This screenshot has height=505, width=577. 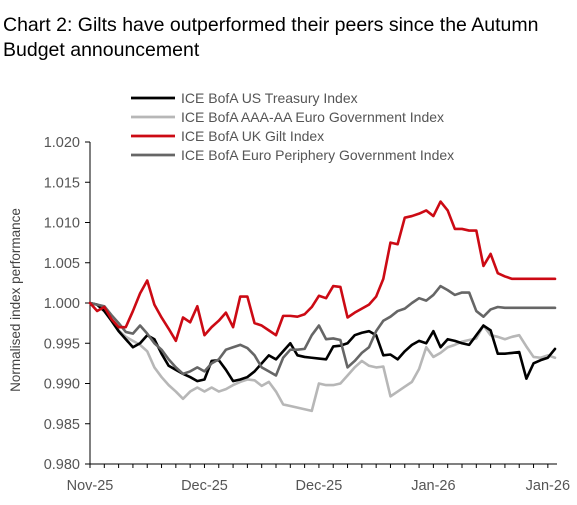 What do you see at coordinates (62, 344) in the screenshot?
I see `y-tick-label: 0.995` at bounding box center [62, 344].